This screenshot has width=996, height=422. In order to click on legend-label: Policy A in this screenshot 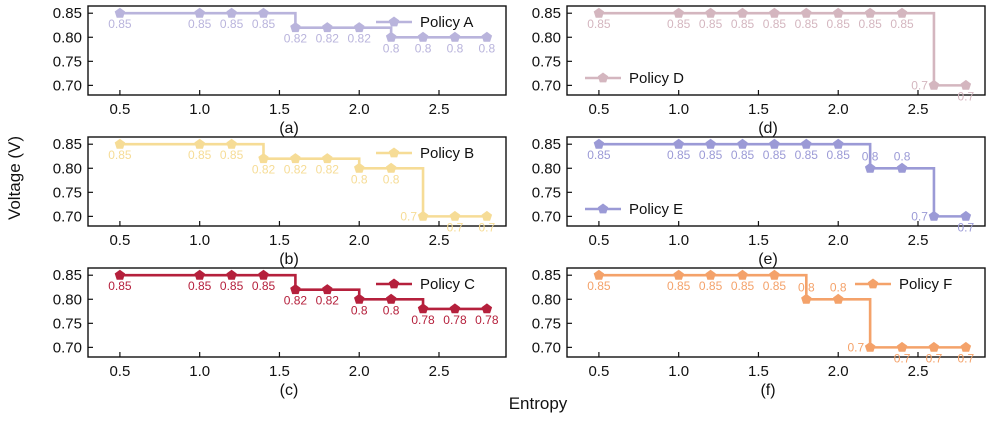, I will do `click(446, 22)`.